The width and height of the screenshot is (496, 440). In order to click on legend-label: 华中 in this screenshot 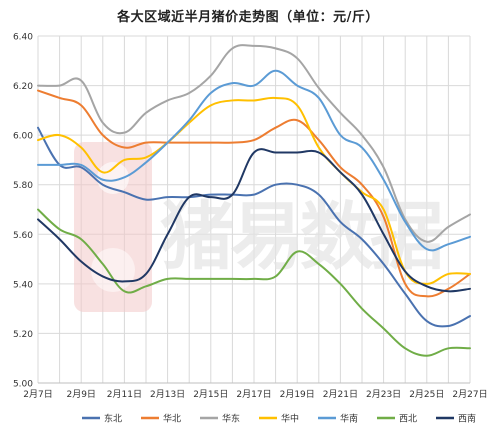, I will do `click(290, 419)`.